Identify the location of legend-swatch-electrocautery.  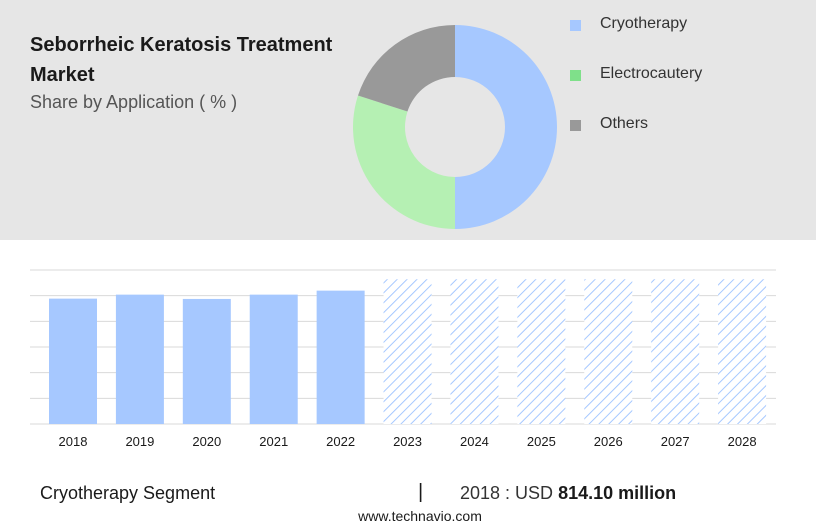
(575, 75).